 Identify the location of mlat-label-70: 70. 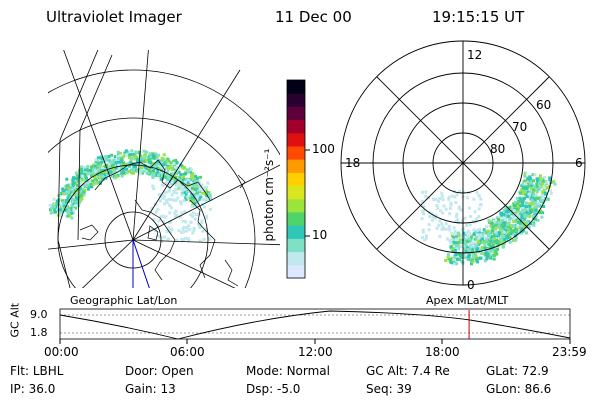
(520, 127).